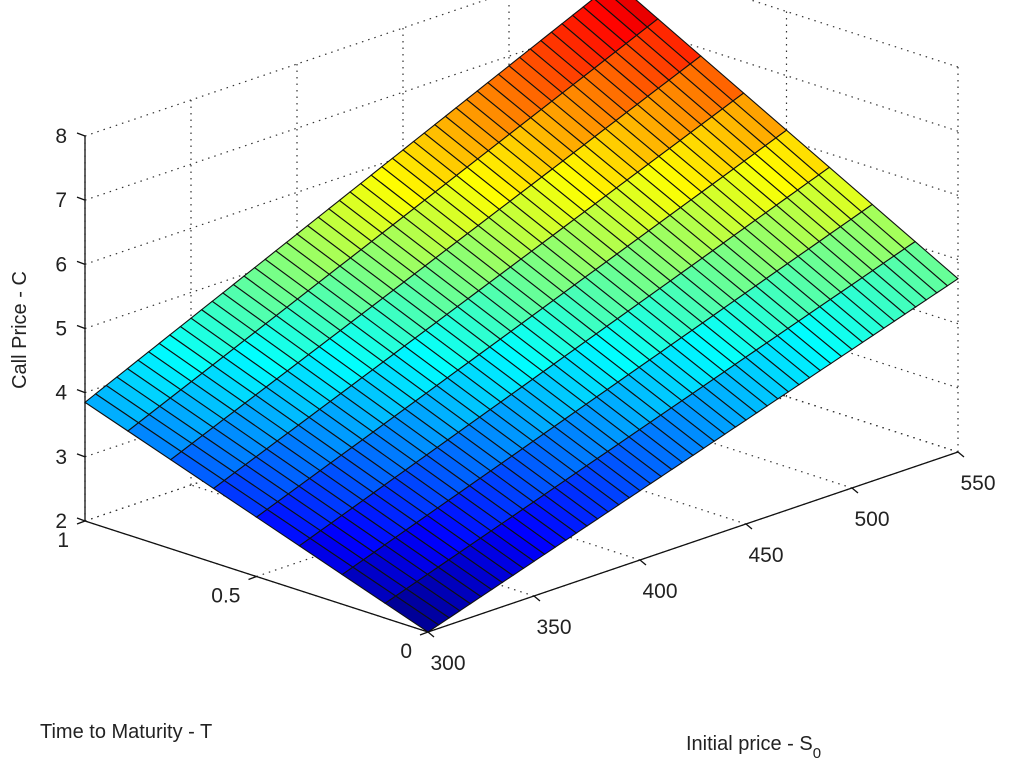  I want to click on z-tick-label: 8, so click(61, 136).